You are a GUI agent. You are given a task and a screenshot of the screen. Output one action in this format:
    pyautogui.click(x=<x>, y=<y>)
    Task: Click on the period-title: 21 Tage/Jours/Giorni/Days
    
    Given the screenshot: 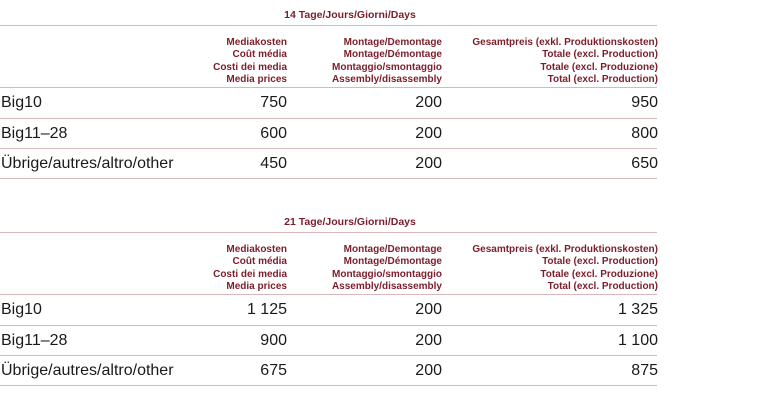 What is the action you would take?
    pyautogui.click(x=350, y=222)
    